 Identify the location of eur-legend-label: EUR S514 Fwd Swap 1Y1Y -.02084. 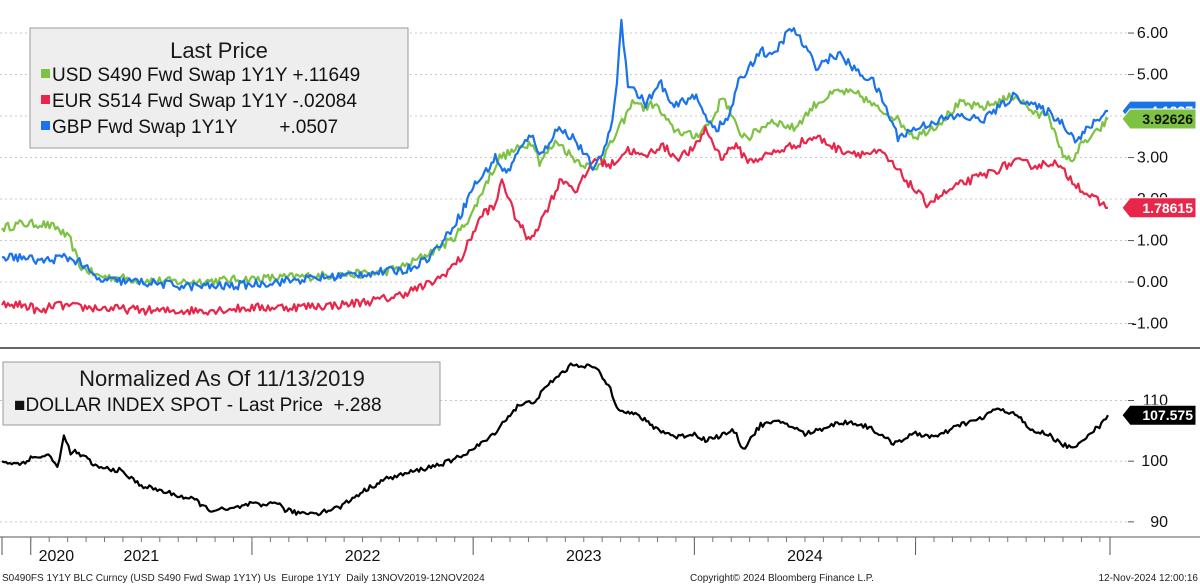
(204, 101).